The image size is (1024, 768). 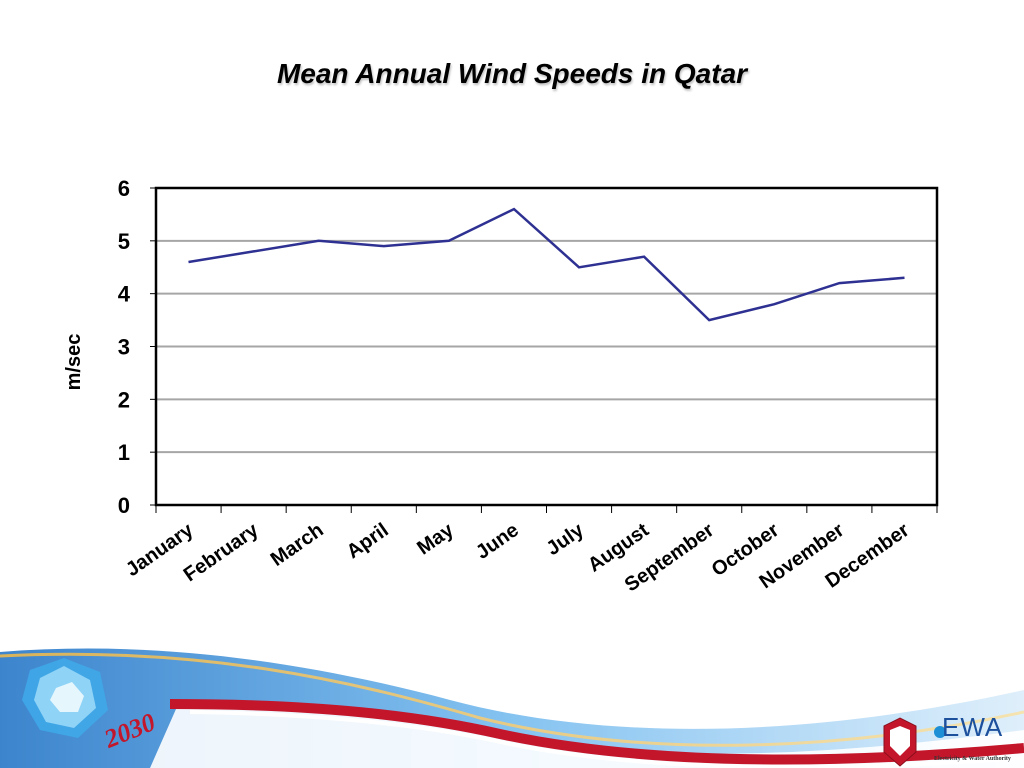 I want to click on x-tick-label: March, so click(x=297, y=545).